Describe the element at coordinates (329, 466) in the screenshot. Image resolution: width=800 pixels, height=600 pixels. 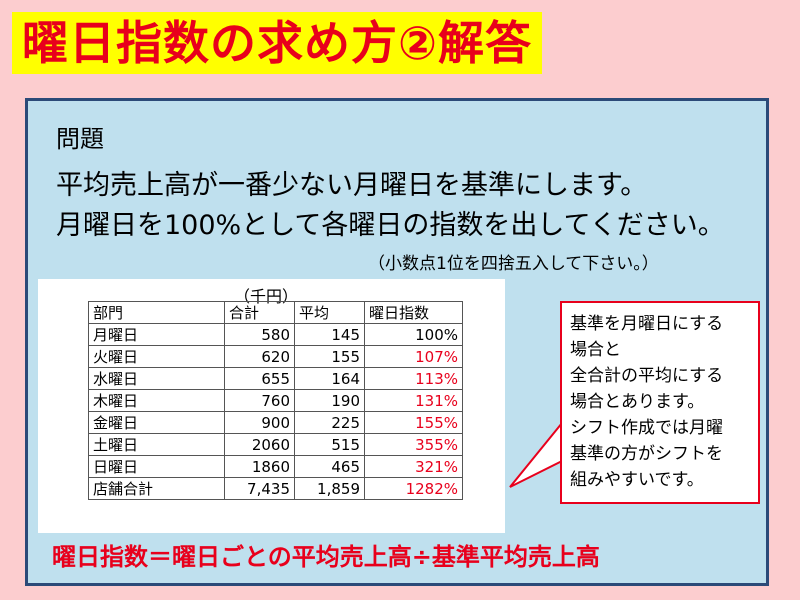
I see `cell-average: 465` at that location.